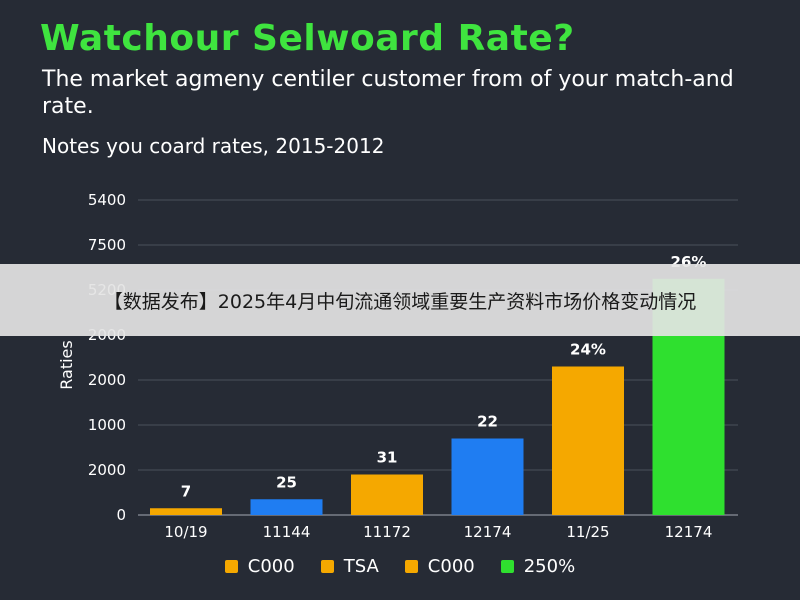 The height and width of the screenshot is (600, 800). What do you see at coordinates (286, 482) in the screenshot?
I see `bar-data-label: 25` at bounding box center [286, 482].